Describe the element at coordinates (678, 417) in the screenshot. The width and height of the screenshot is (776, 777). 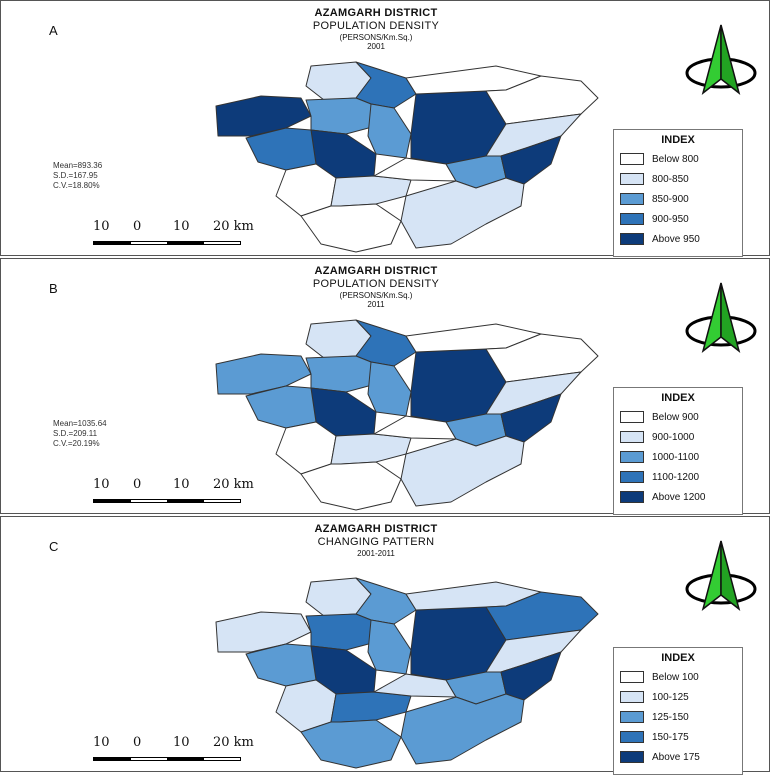
I see `legend-item: Below 900` at that location.